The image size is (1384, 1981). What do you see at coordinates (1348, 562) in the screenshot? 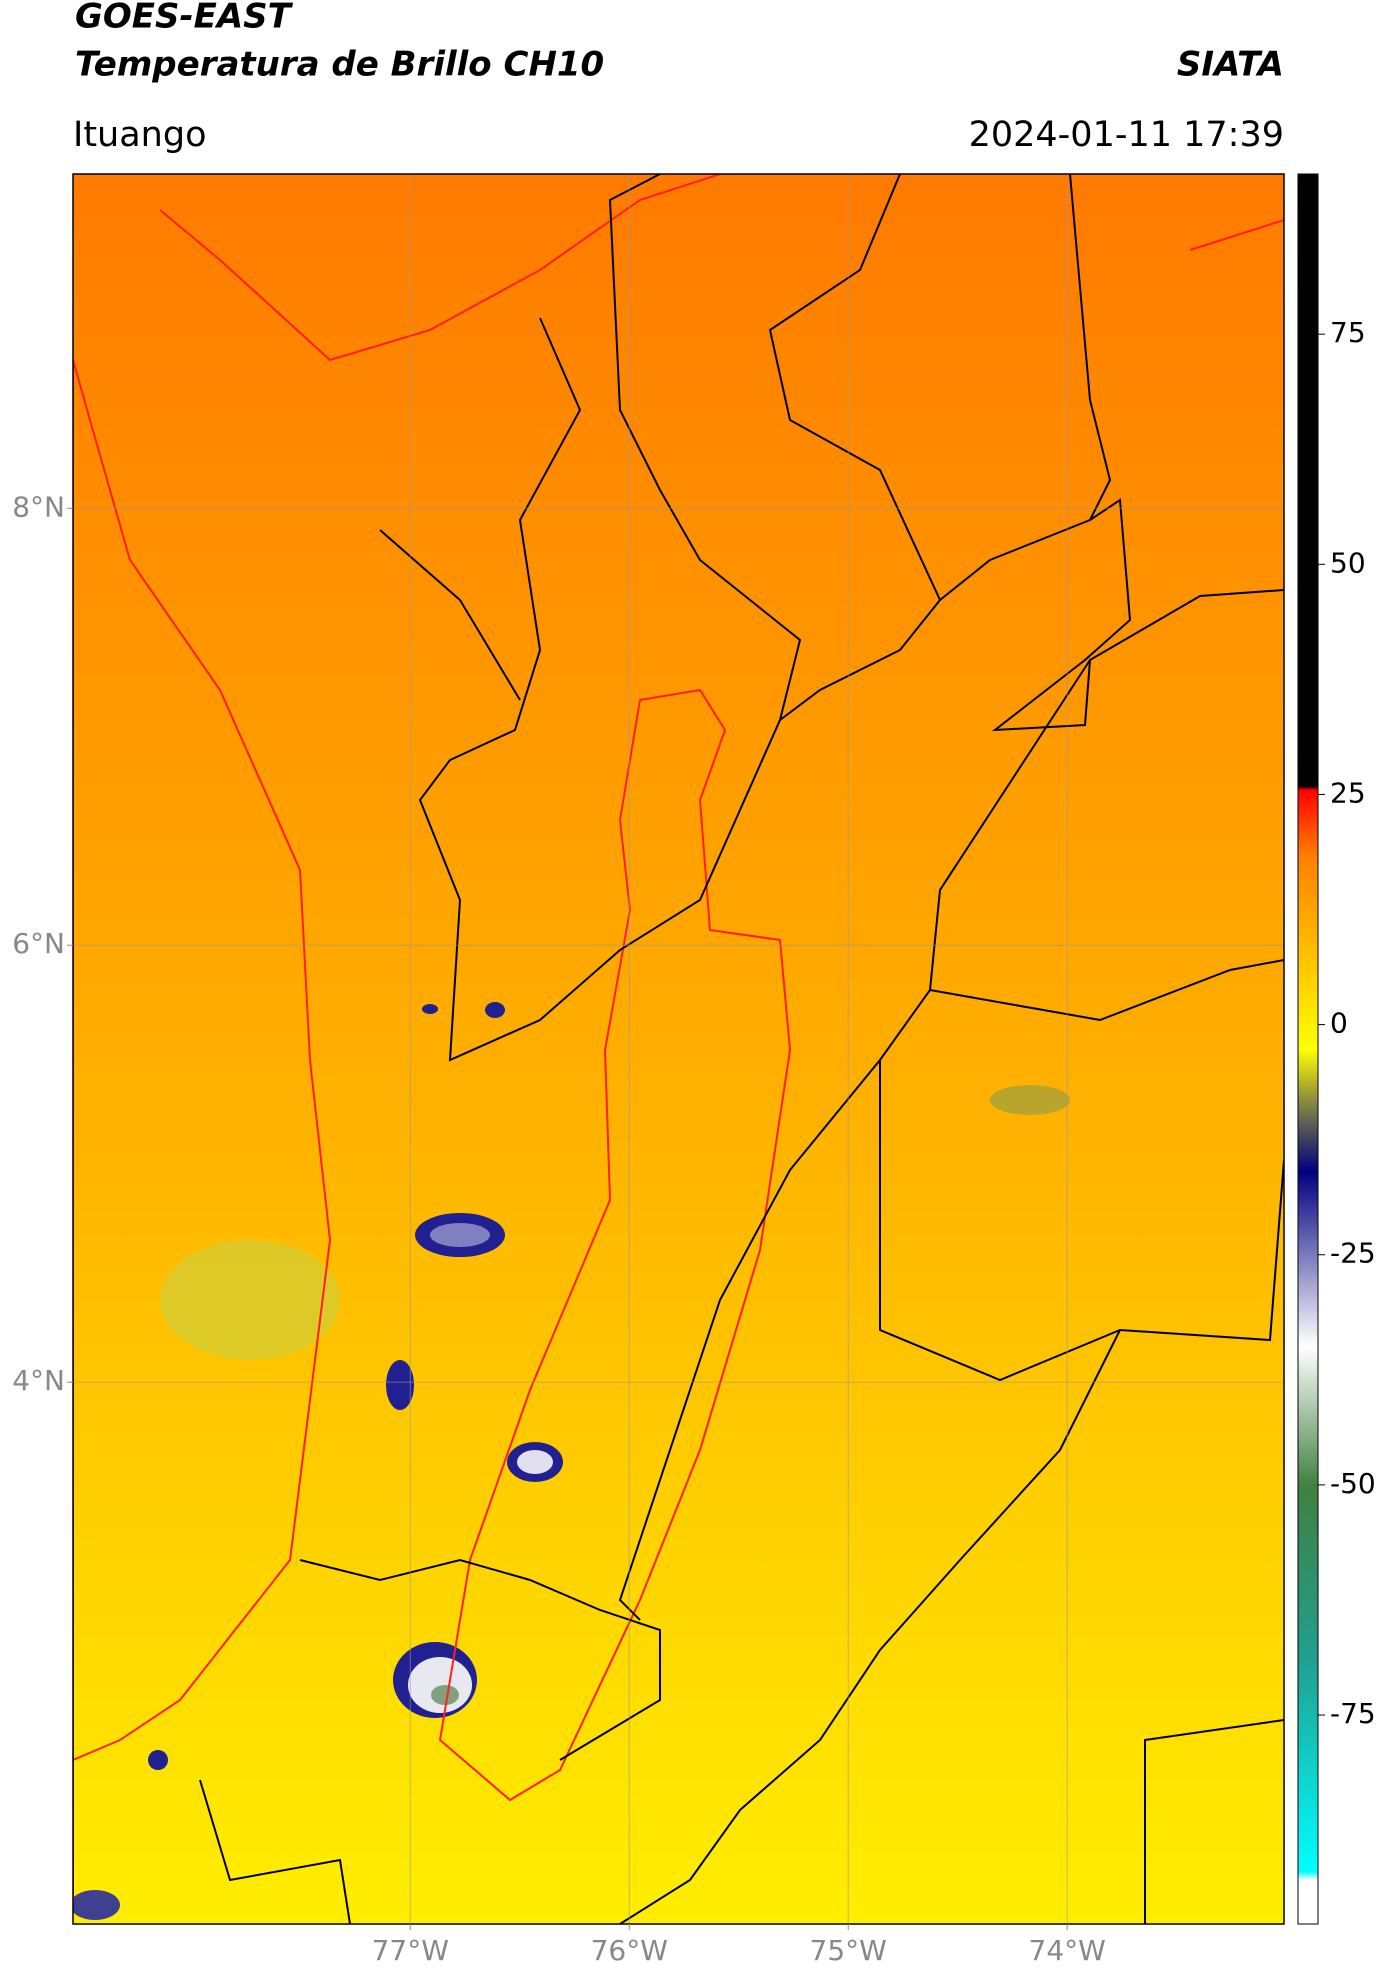
I see `colorbar-tick-label: 50` at bounding box center [1348, 562].